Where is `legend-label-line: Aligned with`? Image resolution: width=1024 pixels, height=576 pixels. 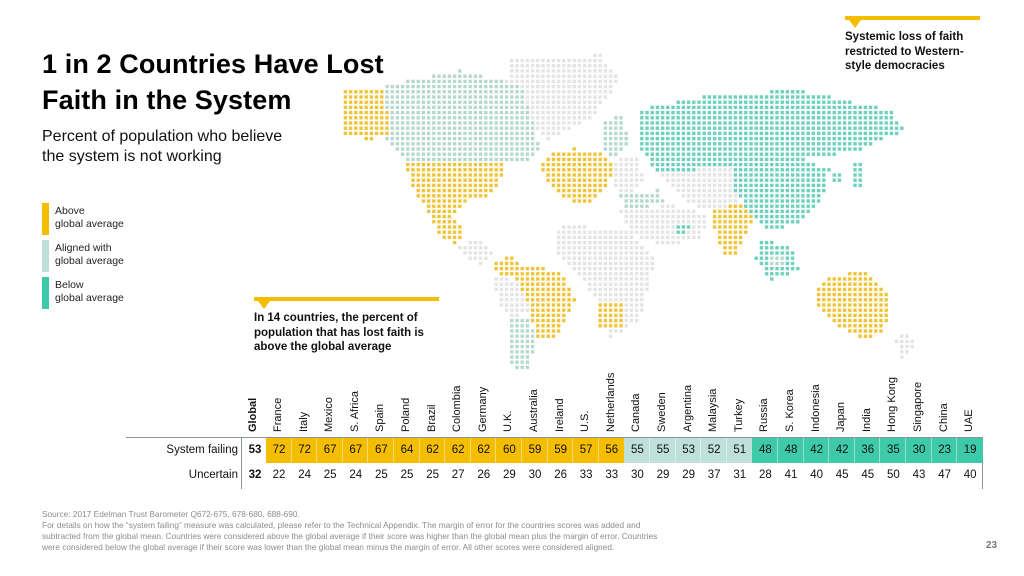 legend-label-line: Aligned with is located at coordinates (83, 248).